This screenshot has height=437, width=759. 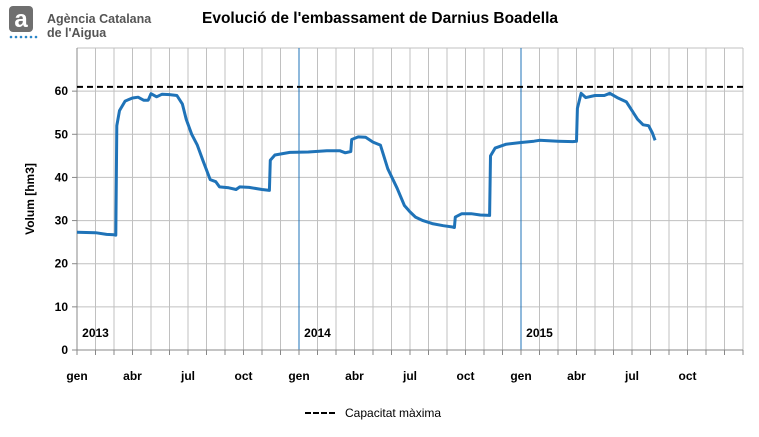 What do you see at coordinates (393, 413) in the screenshot?
I see `legend-capacity-label: Capacitat màxima` at bounding box center [393, 413].